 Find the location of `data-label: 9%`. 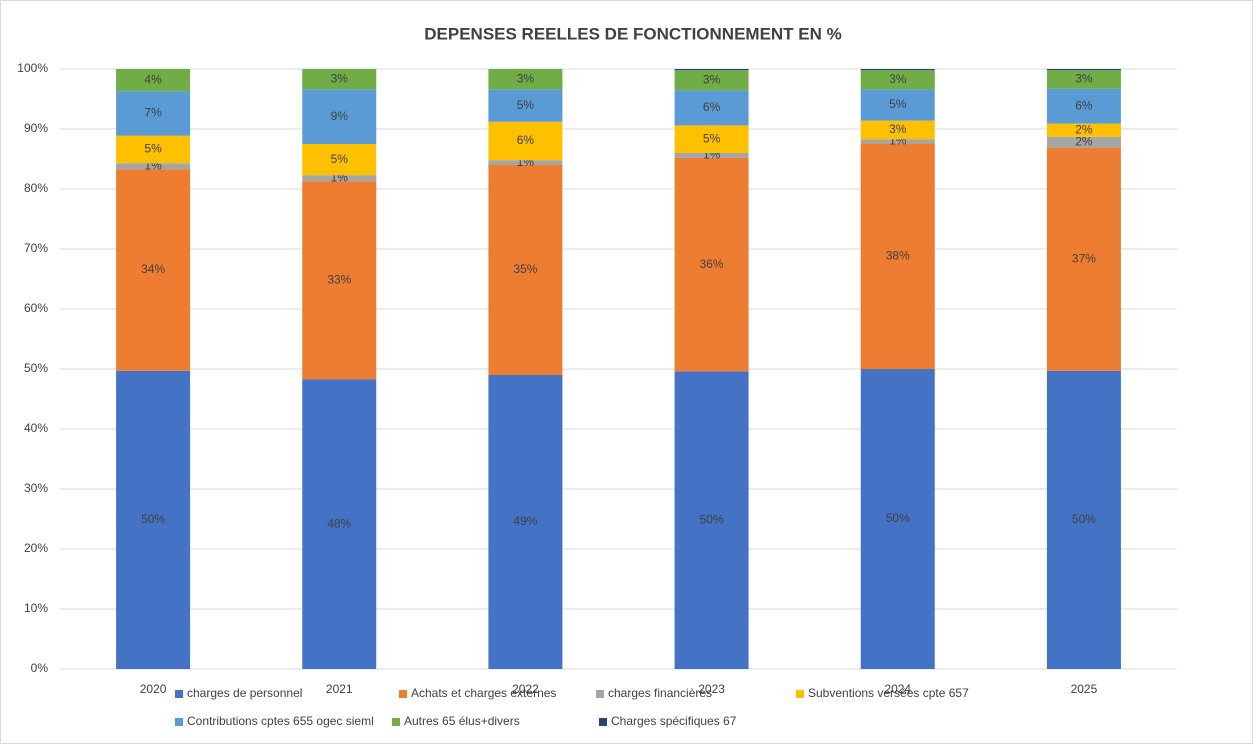

data-label: 9% is located at coordinates (340, 116).